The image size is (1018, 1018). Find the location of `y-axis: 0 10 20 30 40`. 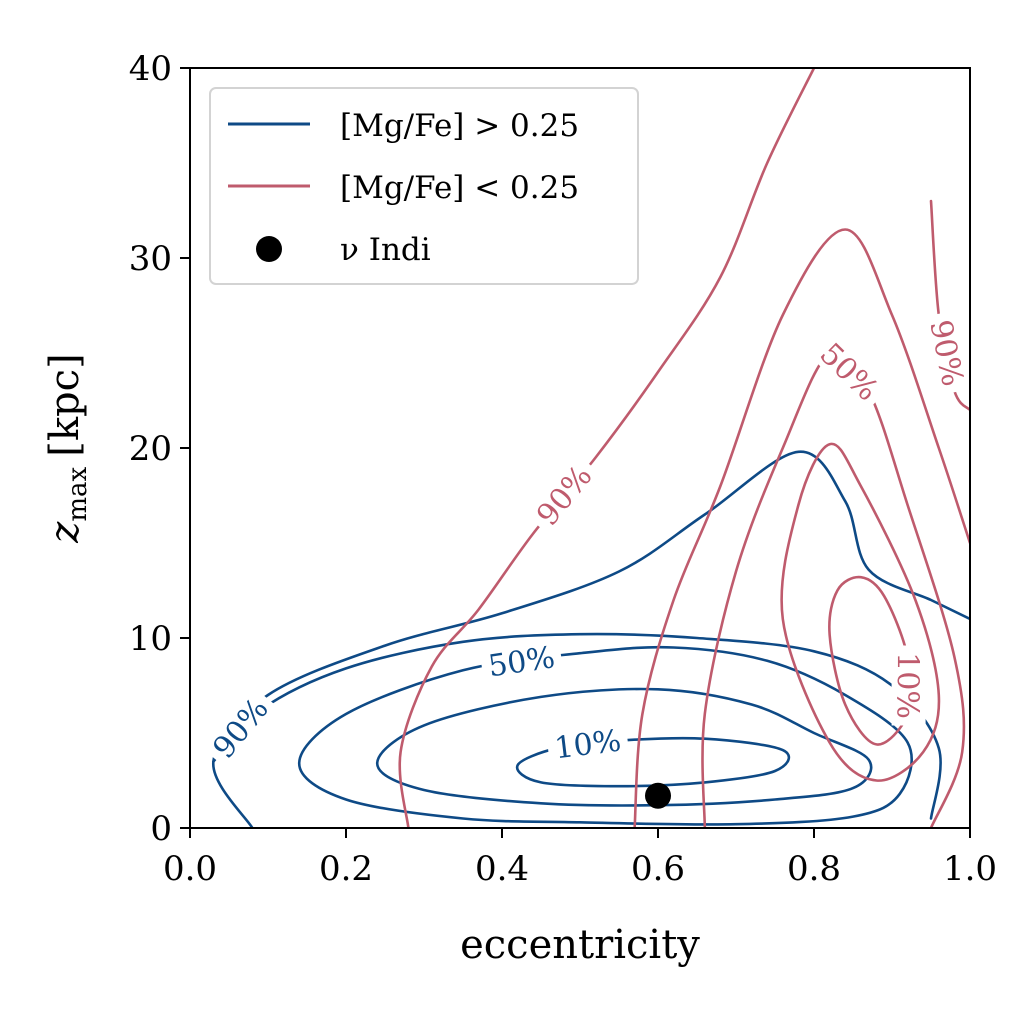

y-axis: 0 10 20 30 40 is located at coordinates (159, 449).